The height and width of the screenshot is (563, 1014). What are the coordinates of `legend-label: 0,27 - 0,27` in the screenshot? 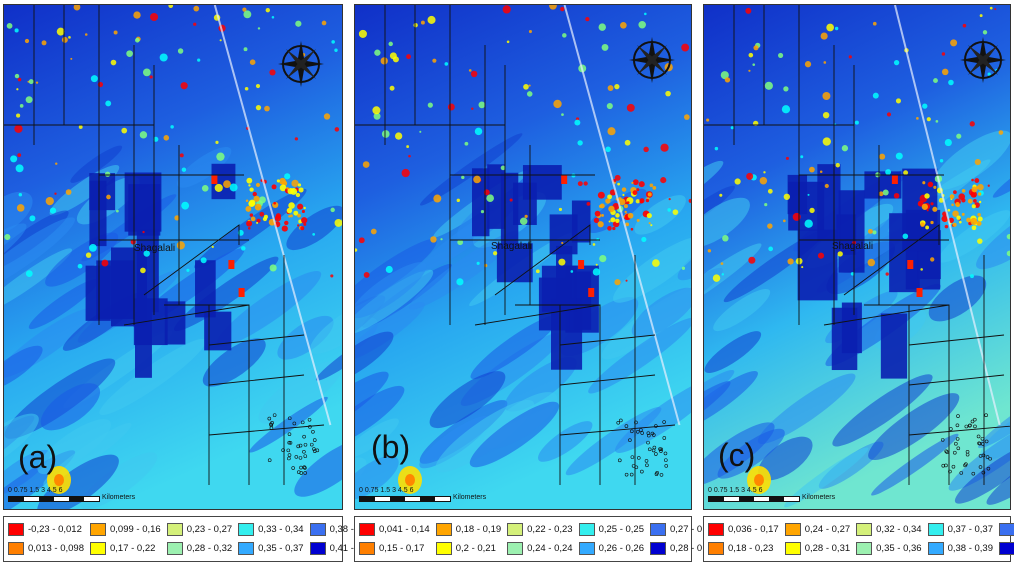 It's located at (692, 529).